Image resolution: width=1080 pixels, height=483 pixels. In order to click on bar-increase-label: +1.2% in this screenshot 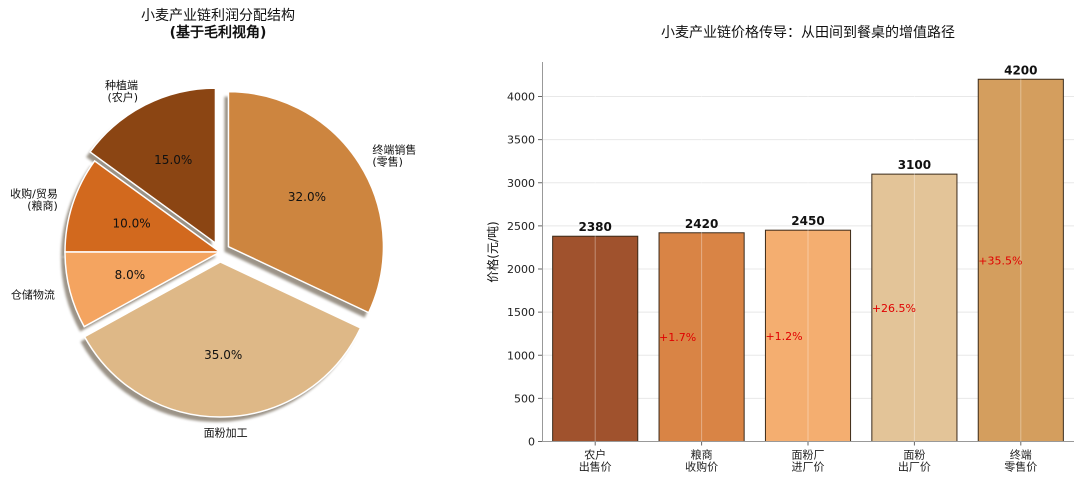, I will do `click(783, 336)`.